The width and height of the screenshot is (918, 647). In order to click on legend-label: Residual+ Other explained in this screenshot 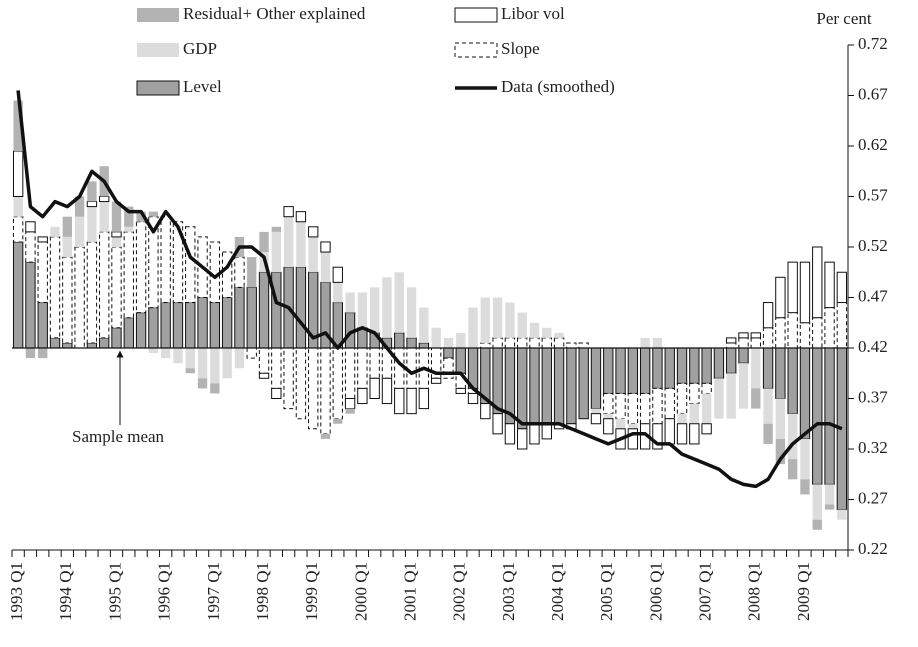, I will do `click(274, 13)`.